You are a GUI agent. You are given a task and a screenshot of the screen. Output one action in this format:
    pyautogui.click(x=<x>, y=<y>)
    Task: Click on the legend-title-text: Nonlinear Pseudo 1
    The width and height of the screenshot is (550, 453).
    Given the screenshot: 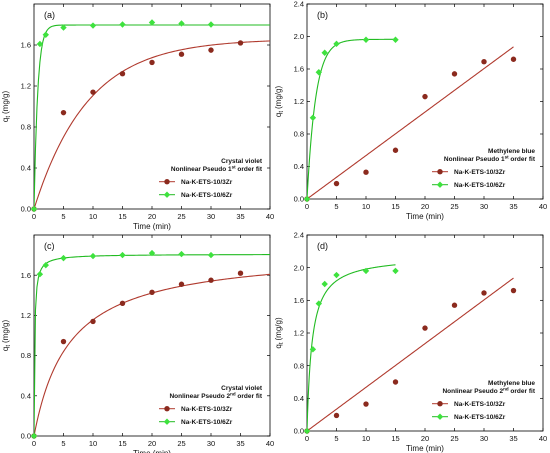 What is the action you would take?
    pyautogui.click(x=201, y=169)
    